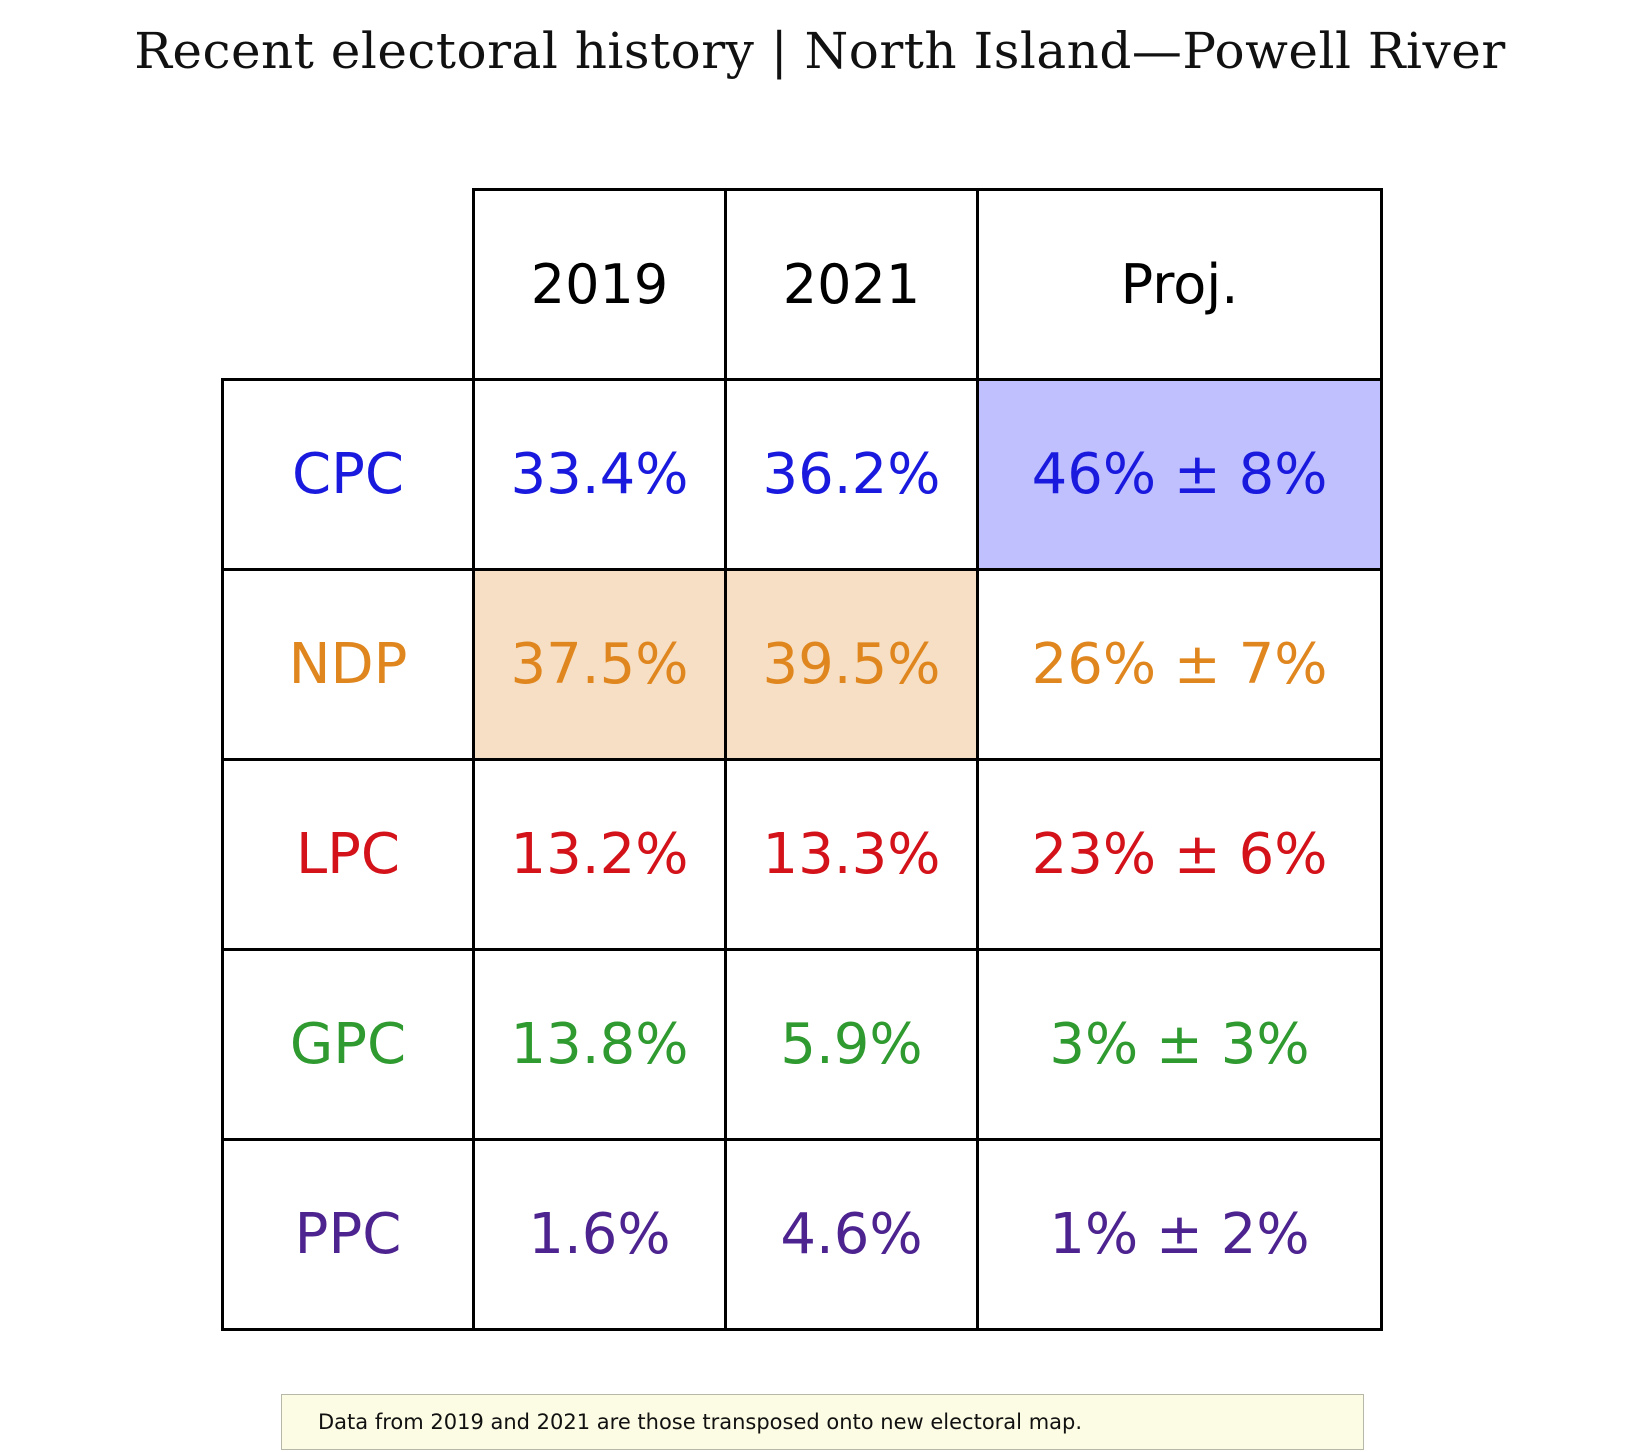 This screenshot has width=1640, height=1452. I want to click on party-label-ndp: NDP, so click(348, 664).